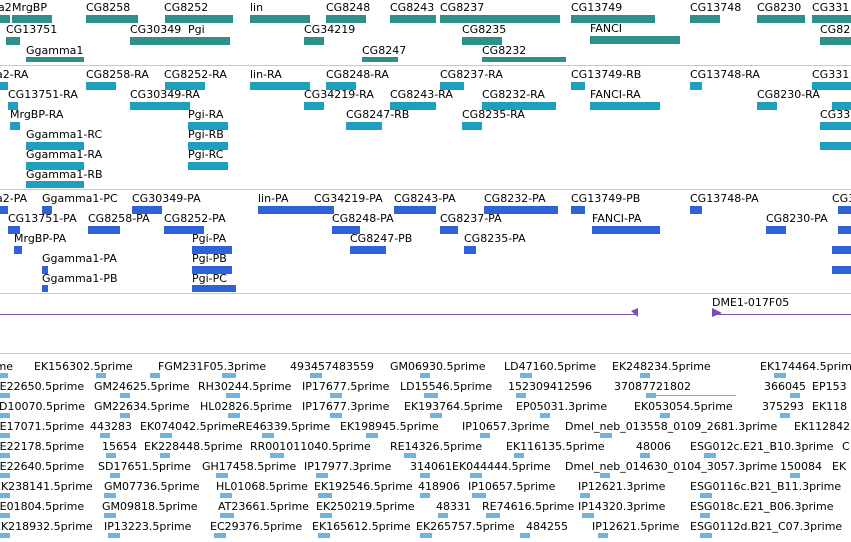 This screenshot has height=542, width=851. Describe the element at coordinates (555, 446) in the screenshot. I see `est-label: EK116135.5prime` at that location.